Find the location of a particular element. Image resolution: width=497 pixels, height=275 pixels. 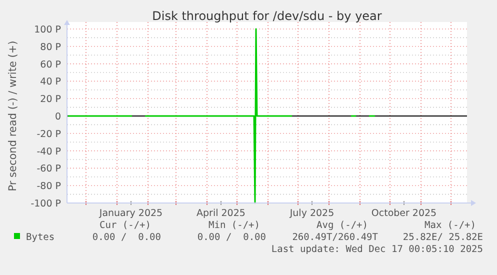

y-tick-label: -80 P is located at coordinates (49, 186).